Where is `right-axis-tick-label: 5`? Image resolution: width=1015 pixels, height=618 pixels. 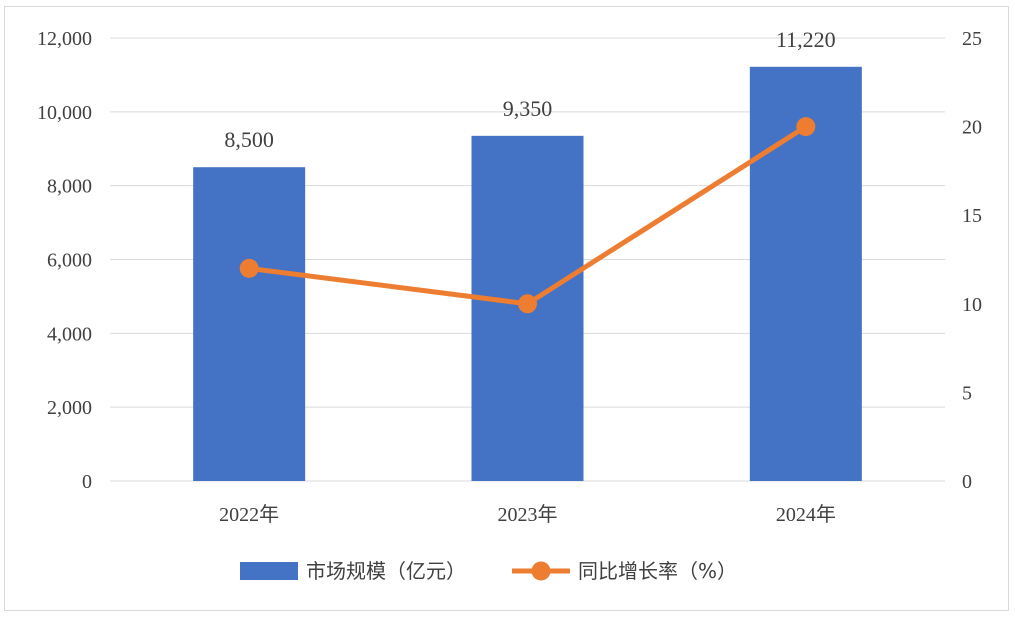 right-axis-tick-label: 5 is located at coordinates (967, 393).